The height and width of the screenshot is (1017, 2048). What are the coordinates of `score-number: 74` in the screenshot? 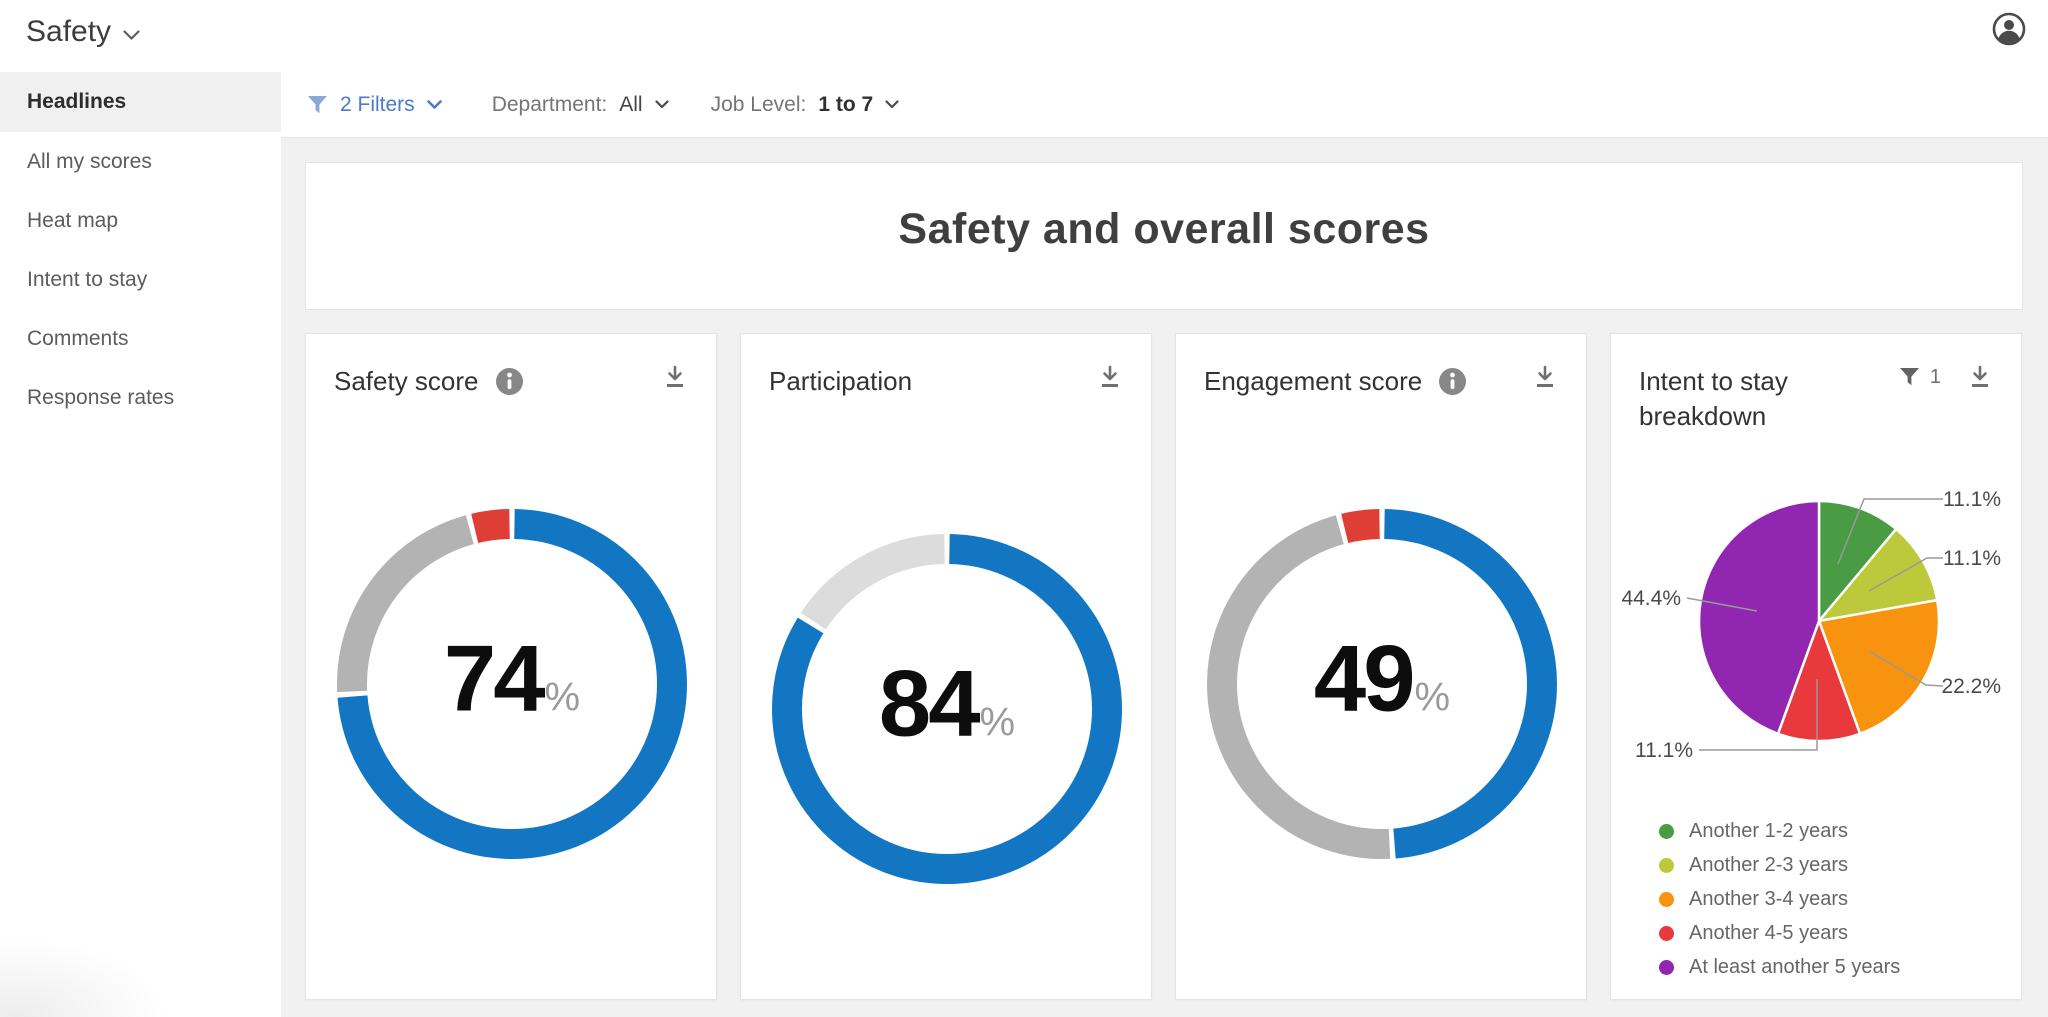 It's located at (494, 678).